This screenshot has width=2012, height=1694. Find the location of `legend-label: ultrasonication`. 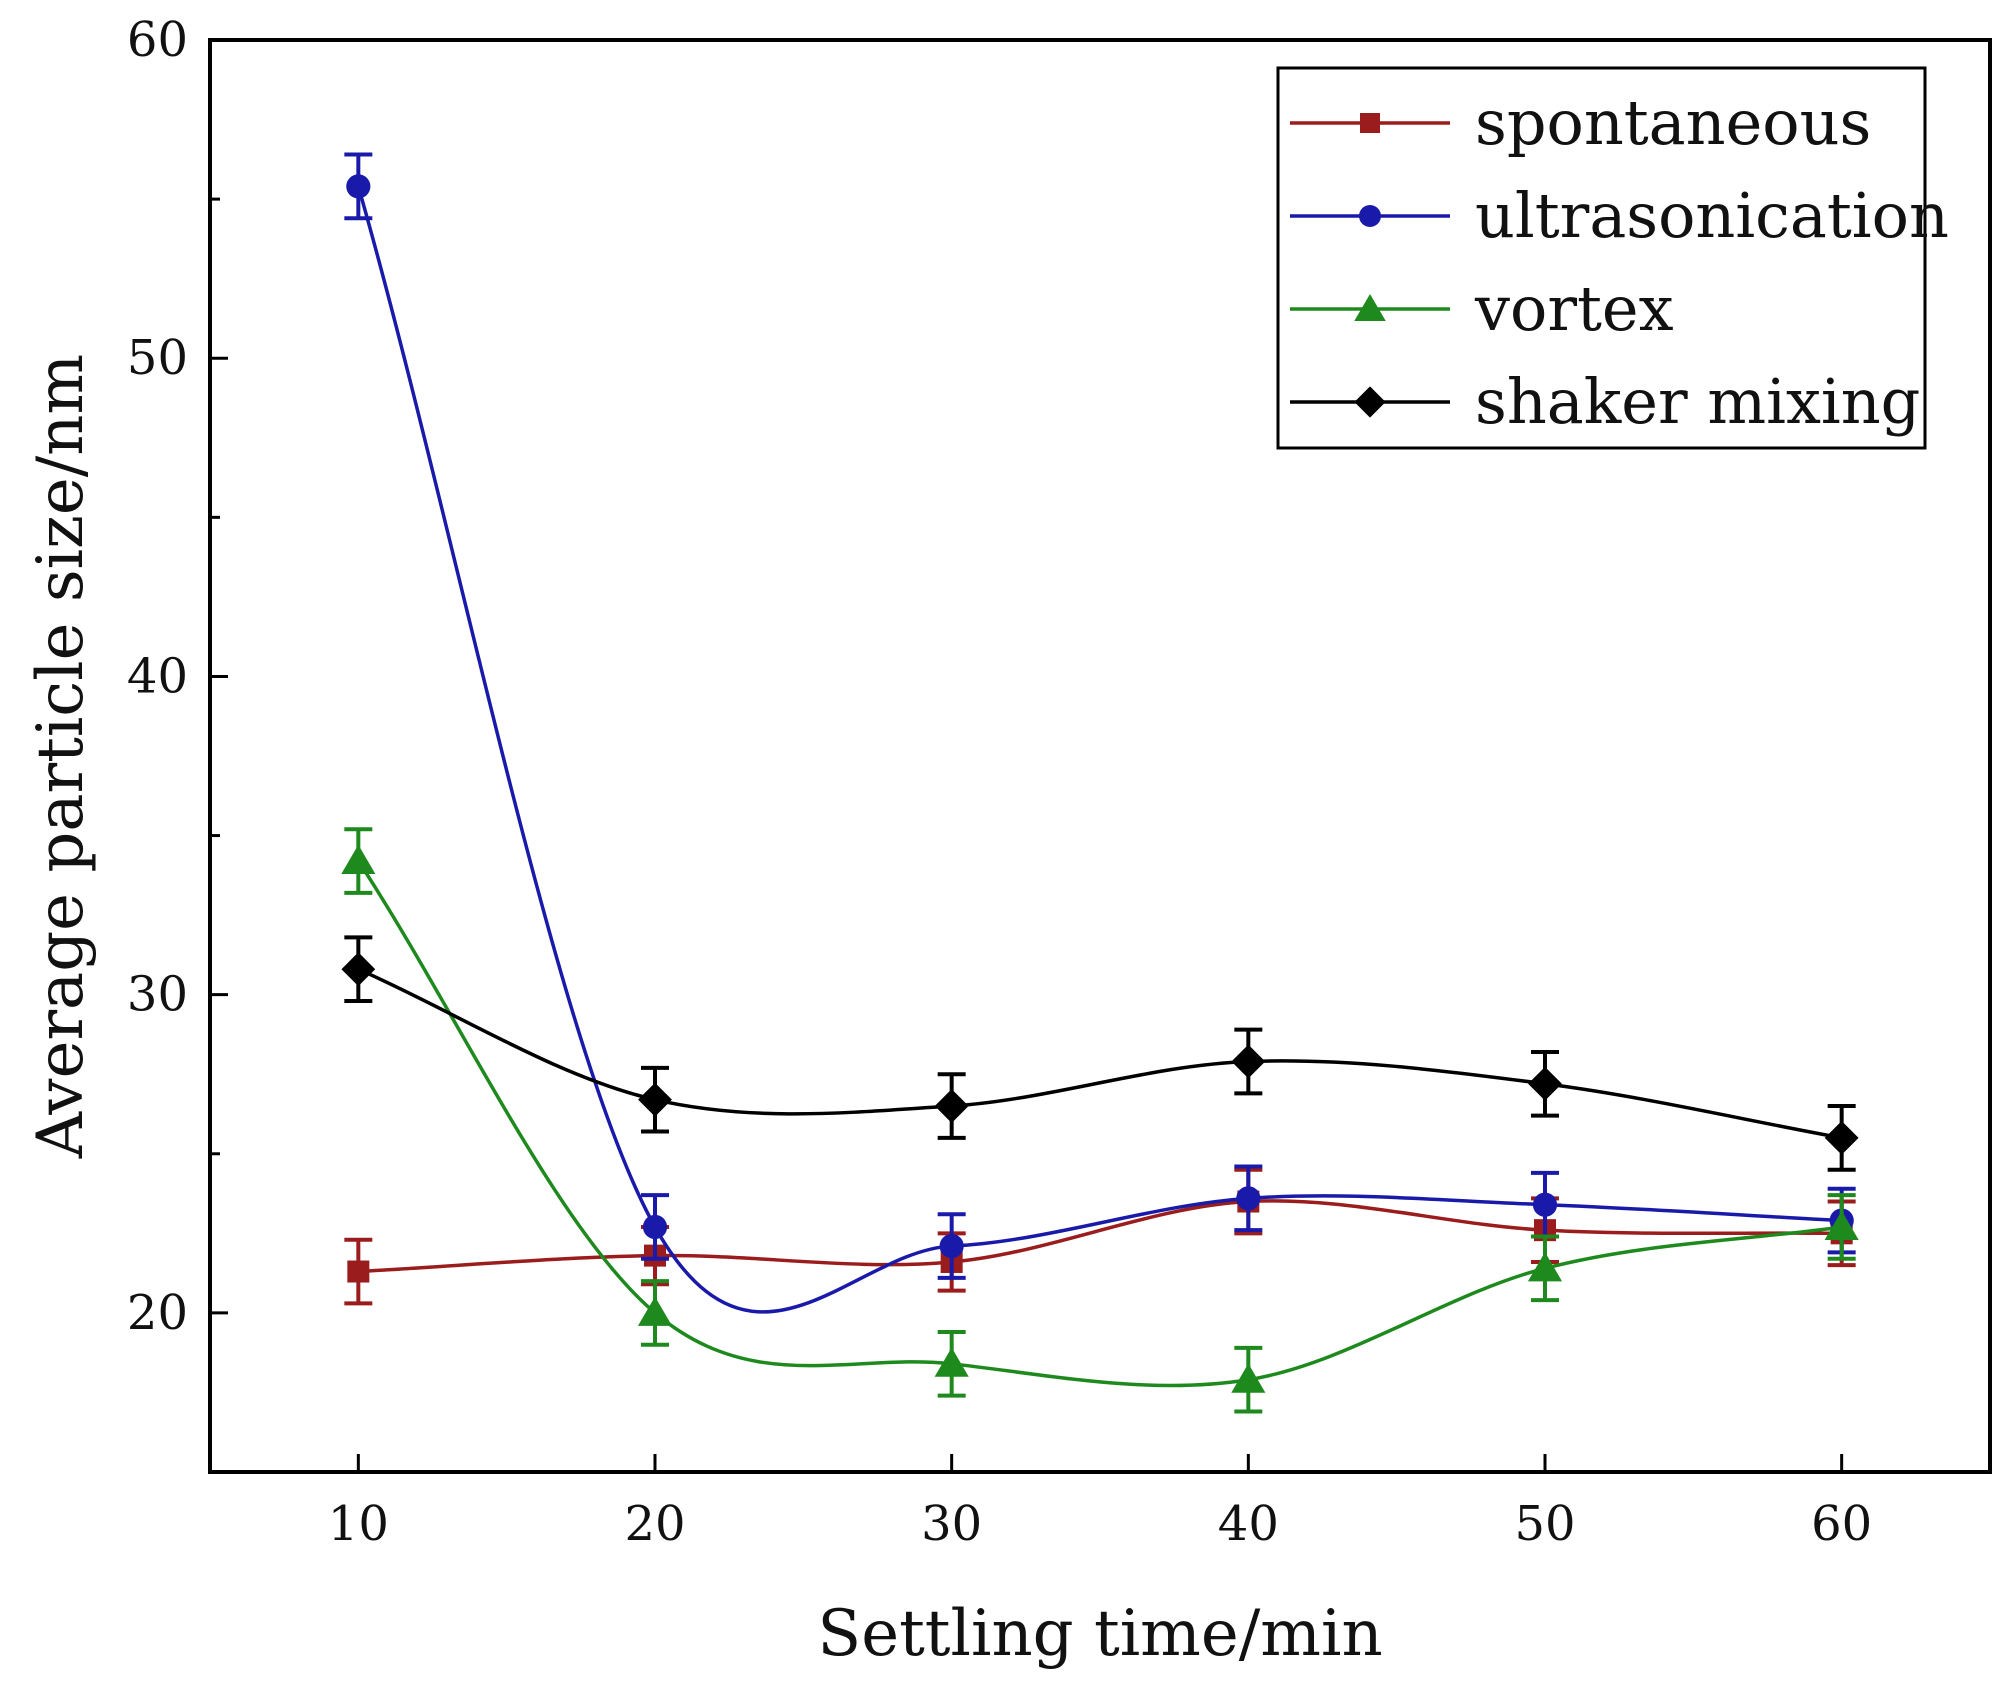

legend-label: ultrasonication is located at coordinates (1712, 215).